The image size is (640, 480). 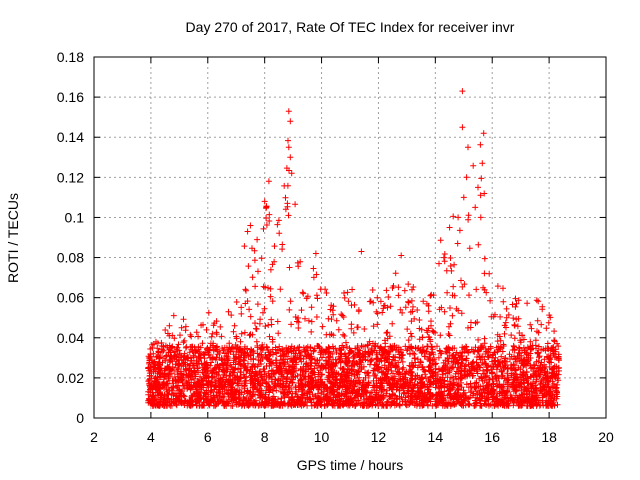 I want to click on x-tick-label: 8, so click(x=265, y=437).